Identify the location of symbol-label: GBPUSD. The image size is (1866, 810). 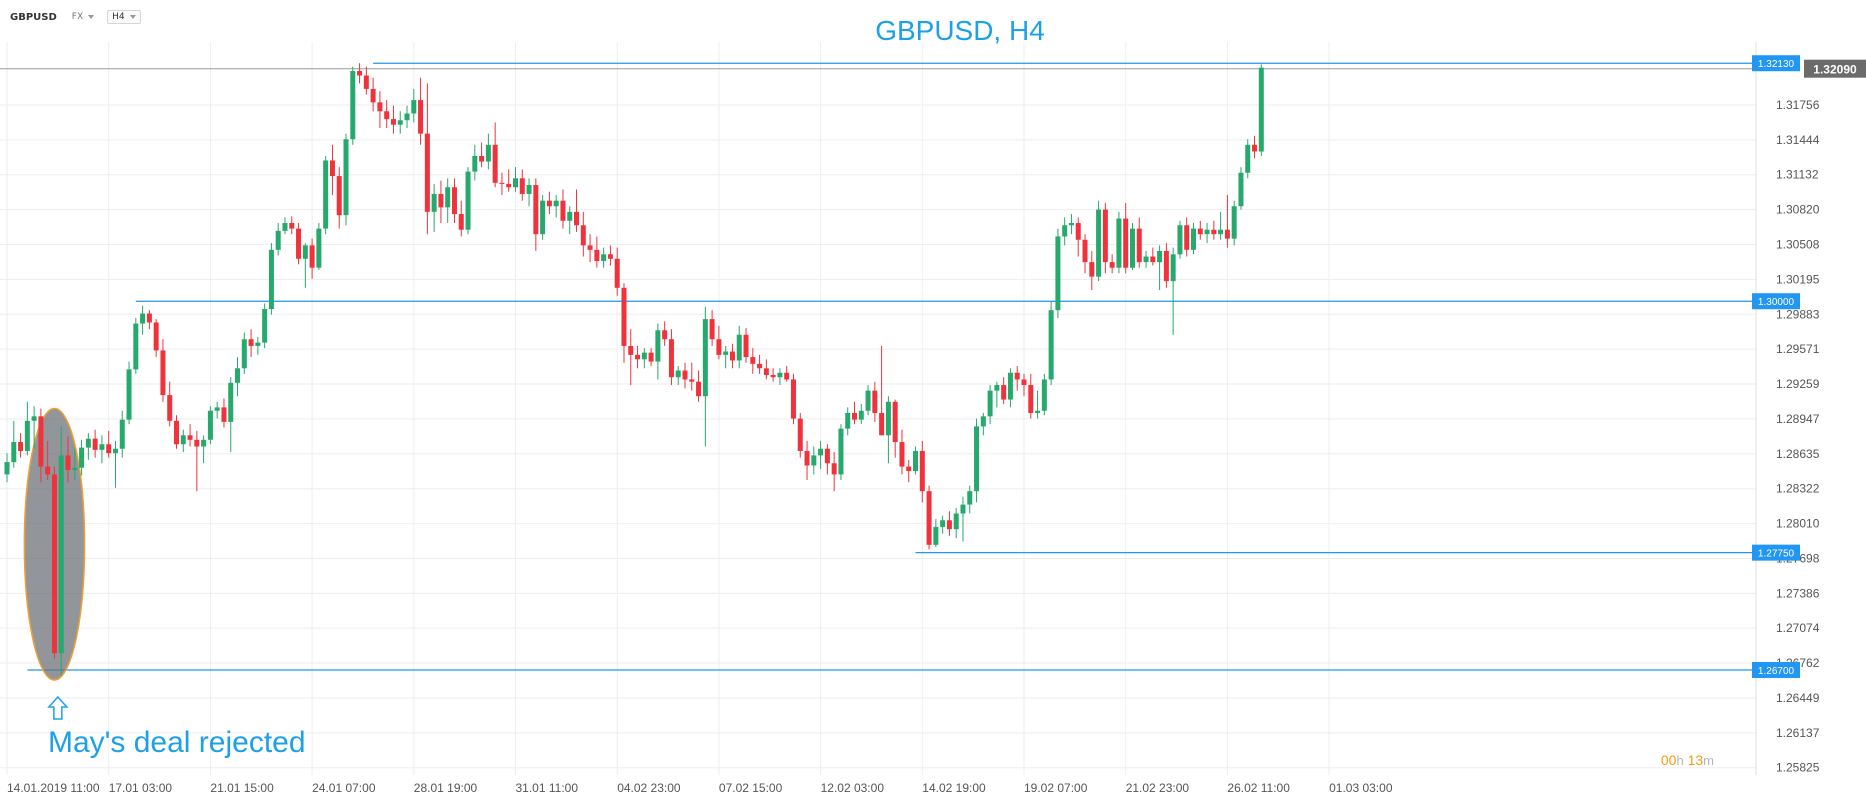
(33, 17).